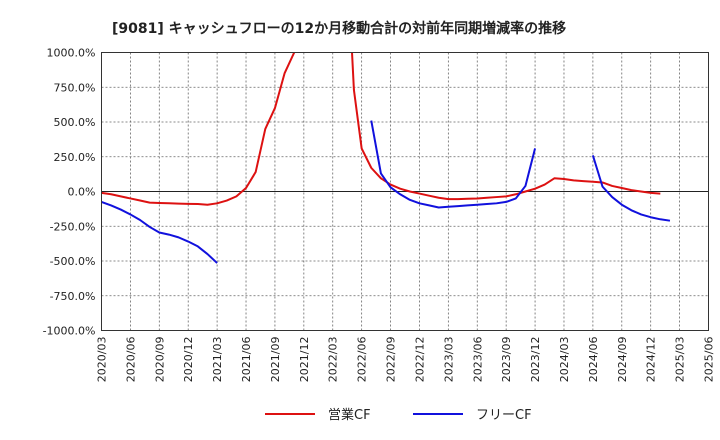 The height and width of the screenshot is (440, 720). I want to click on x-tick-label: 2020/12, so click(188, 360).